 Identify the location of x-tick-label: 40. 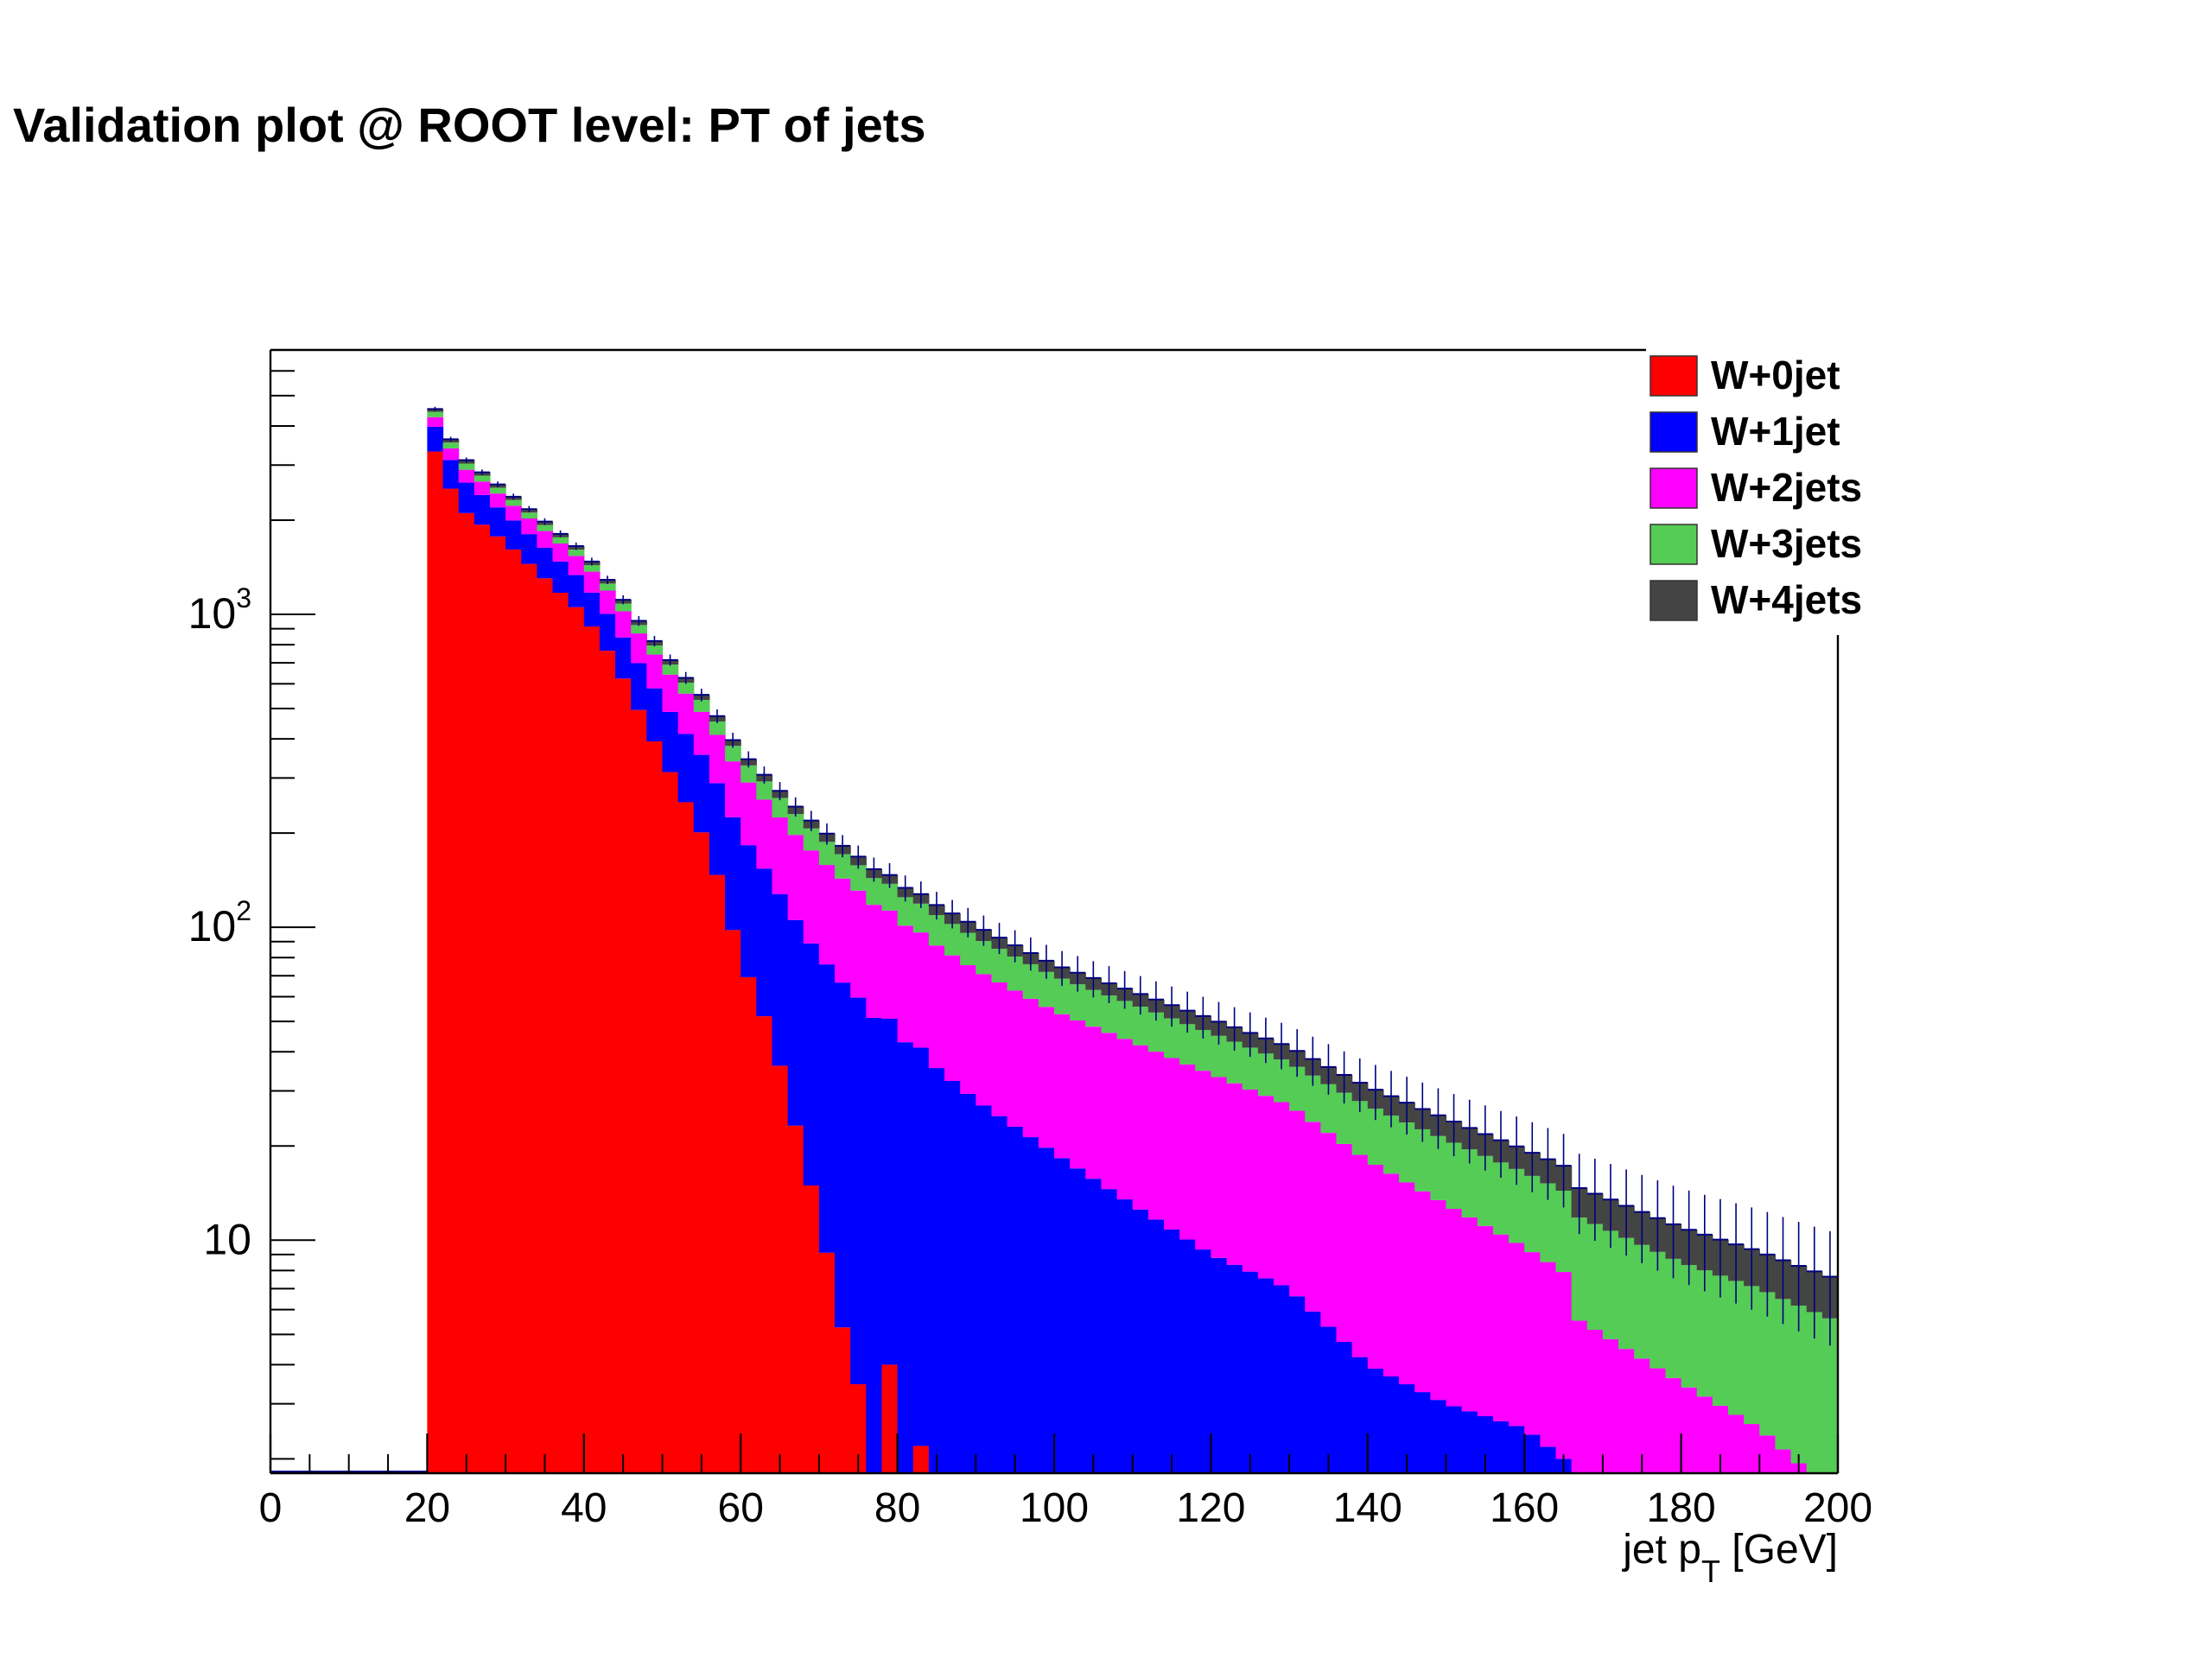
(584, 1508).